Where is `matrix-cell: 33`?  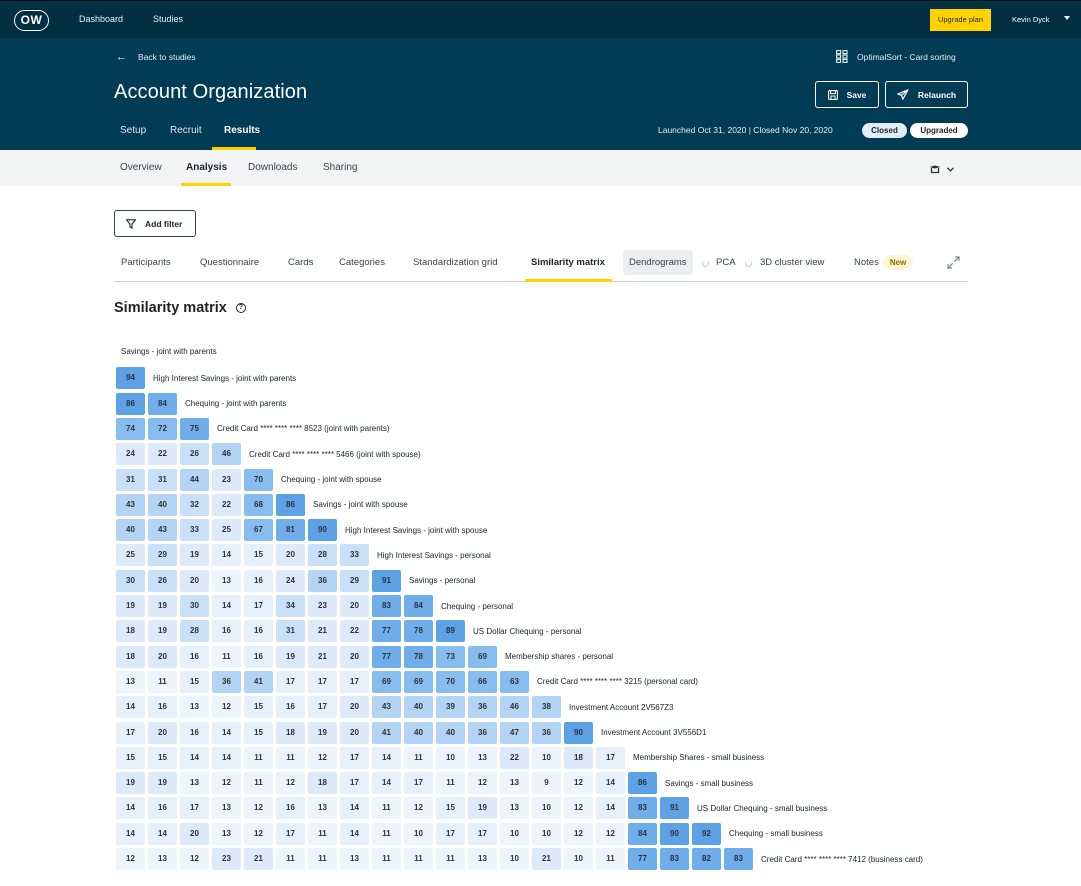
matrix-cell: 33 is located at coordinates (354, 555).